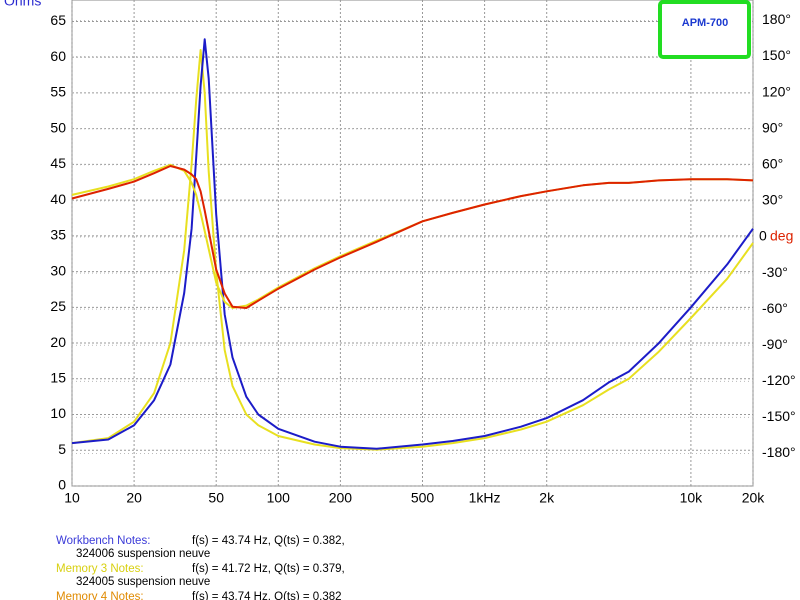 The height and width of the screenshot is (600, 800). What do you see at coordinates (692, 498) in the screenshot?
I see `x-tick-label: 10k` at bounding box center [692, 498].